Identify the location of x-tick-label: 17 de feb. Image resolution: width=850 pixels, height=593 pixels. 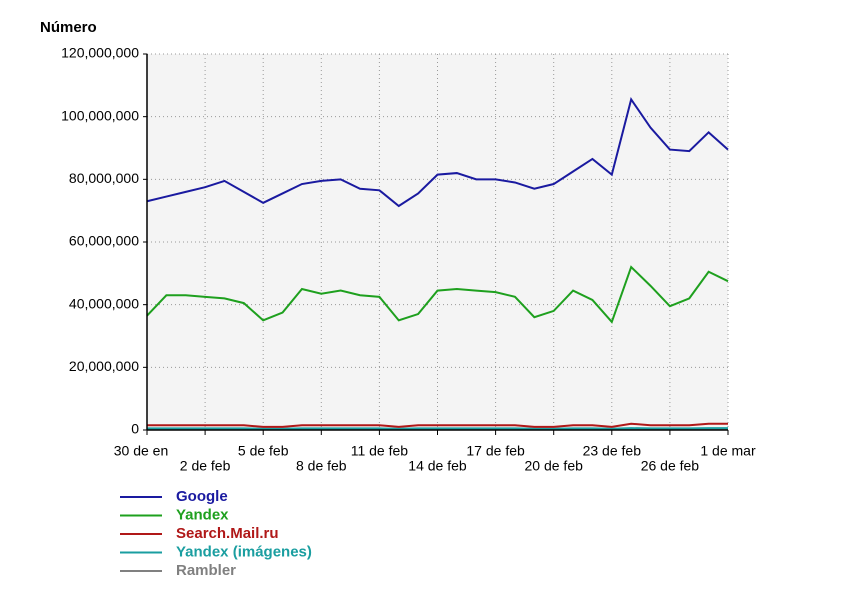
(495, 451).